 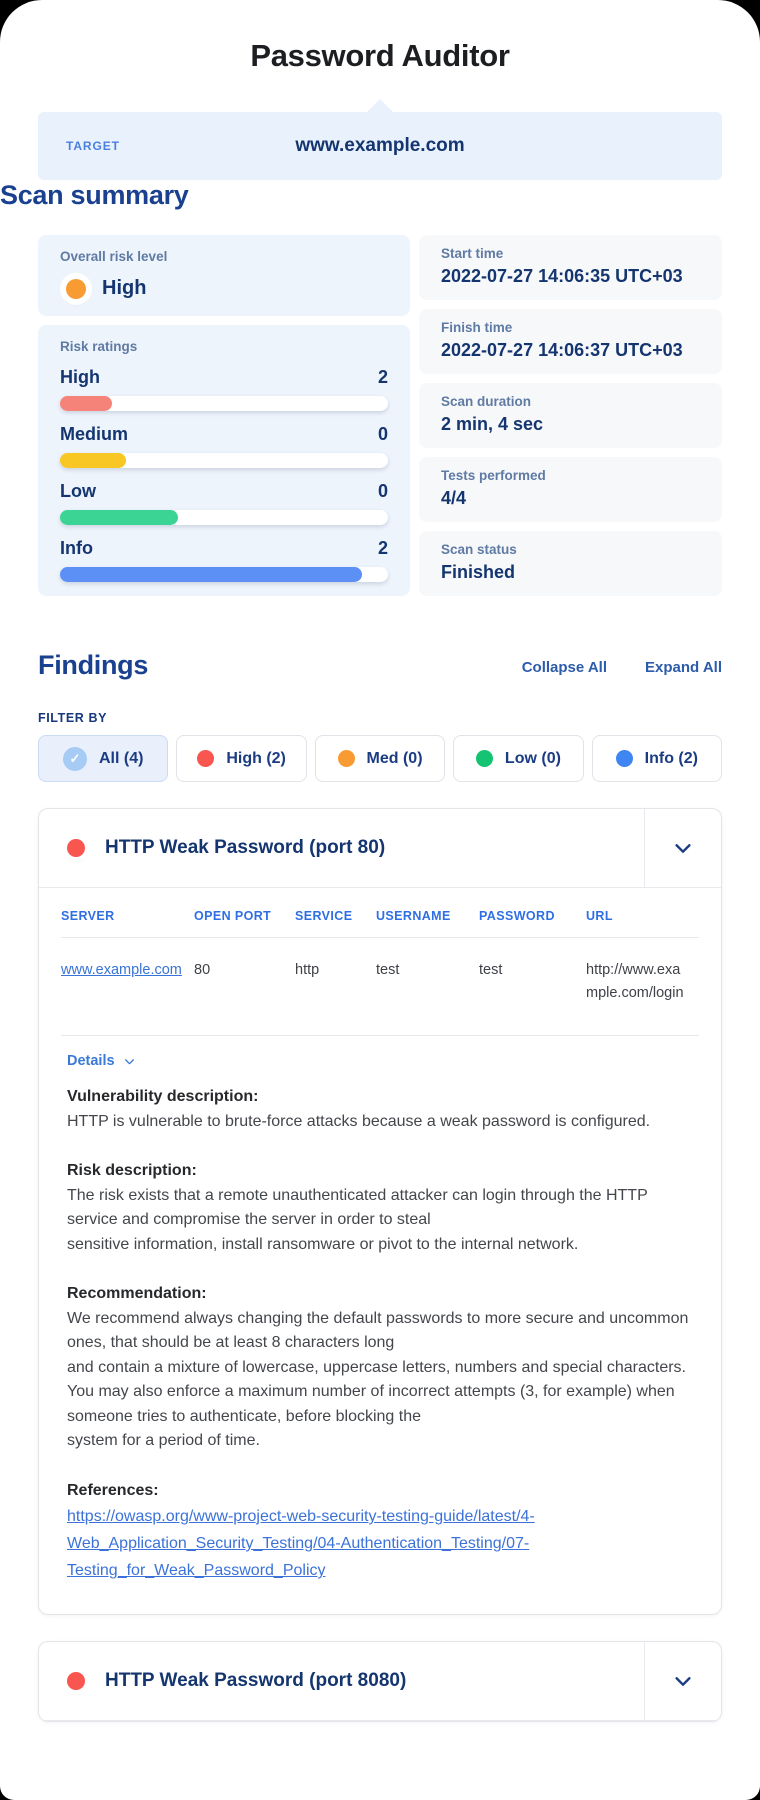 I want to click on filter-chip-label: Low (0), so click(x=532, y=758).